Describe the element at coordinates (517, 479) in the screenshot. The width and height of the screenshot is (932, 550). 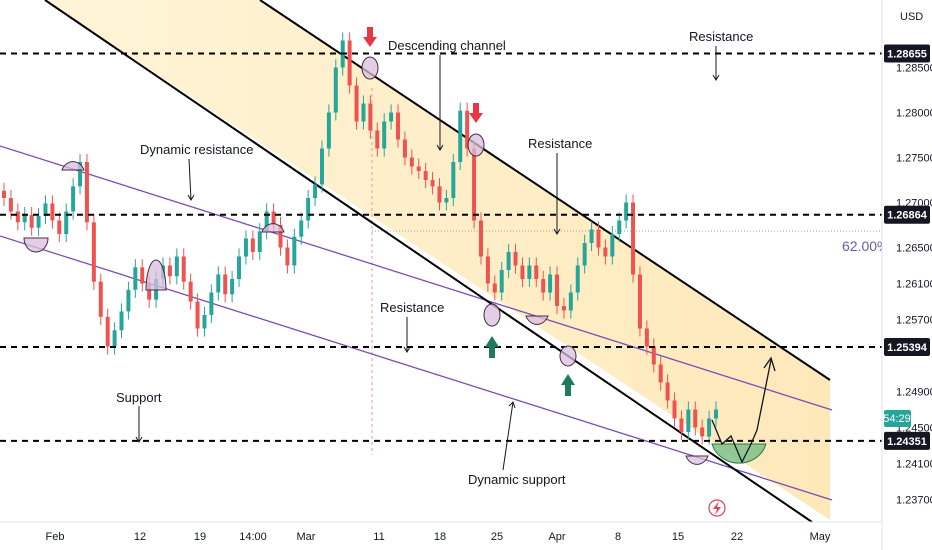
I see `annotation-dynamic-support: Dynamic support` at that location.